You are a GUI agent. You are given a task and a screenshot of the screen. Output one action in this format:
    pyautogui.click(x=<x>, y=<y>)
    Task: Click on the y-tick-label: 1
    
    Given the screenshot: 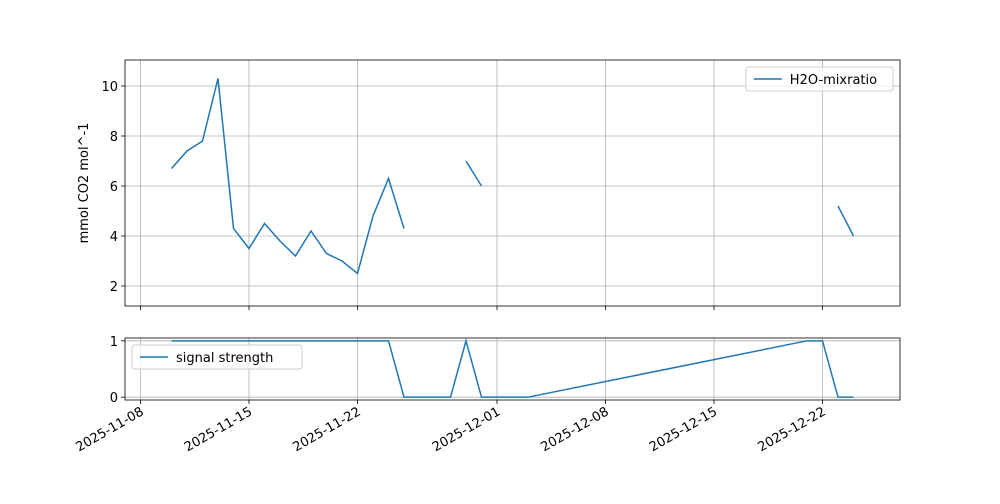 What is the action you would take?
    pyautogui.click(x=114, y=342)
    